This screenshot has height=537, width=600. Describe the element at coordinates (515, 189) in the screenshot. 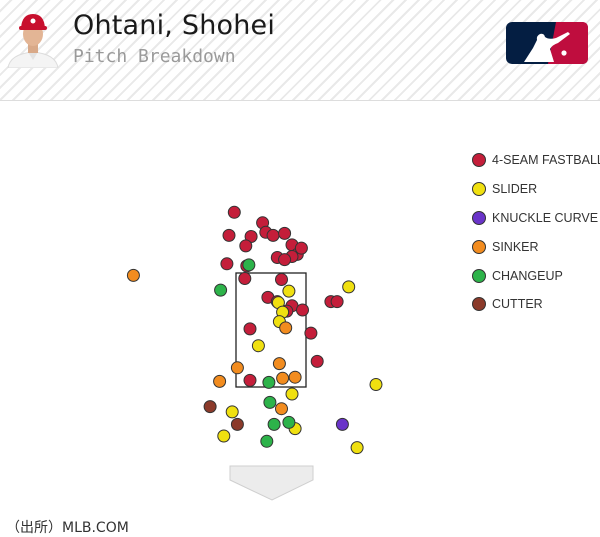

I see `legend-label: SLIDER` at that location.